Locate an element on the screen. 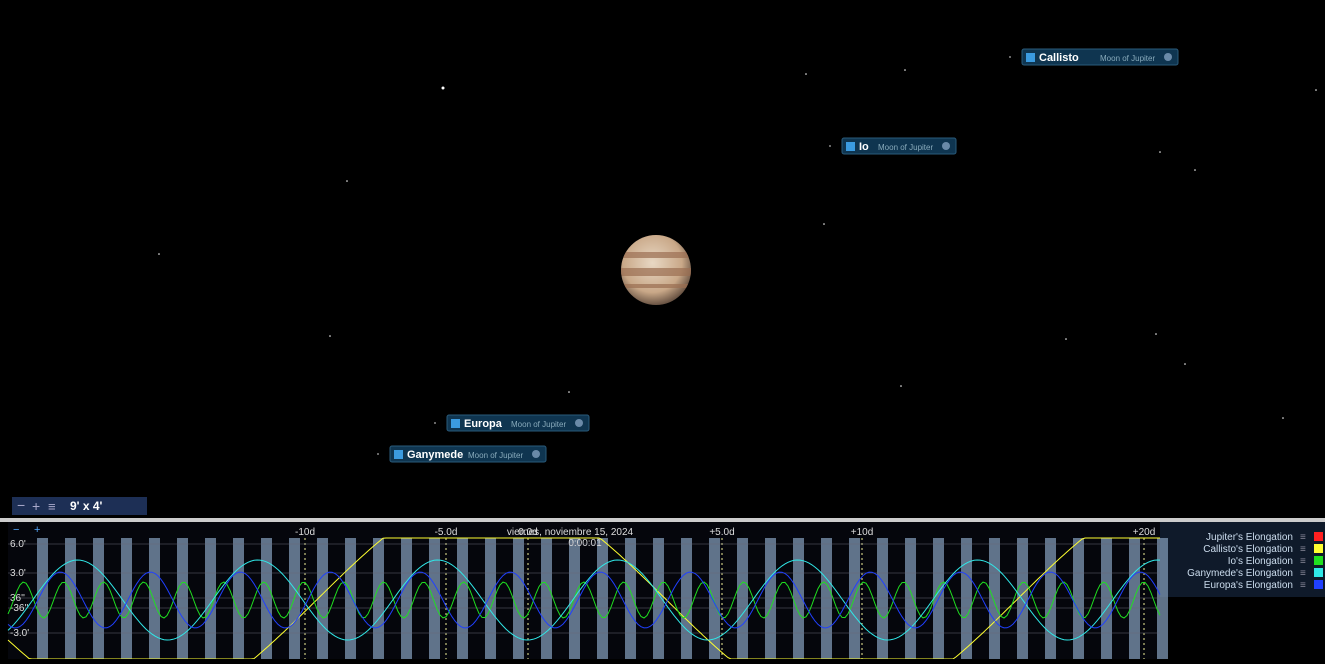 The image size is (1325, 664). moon-label: Europa Moon of Jupiter is located at coordinates (512, 423).